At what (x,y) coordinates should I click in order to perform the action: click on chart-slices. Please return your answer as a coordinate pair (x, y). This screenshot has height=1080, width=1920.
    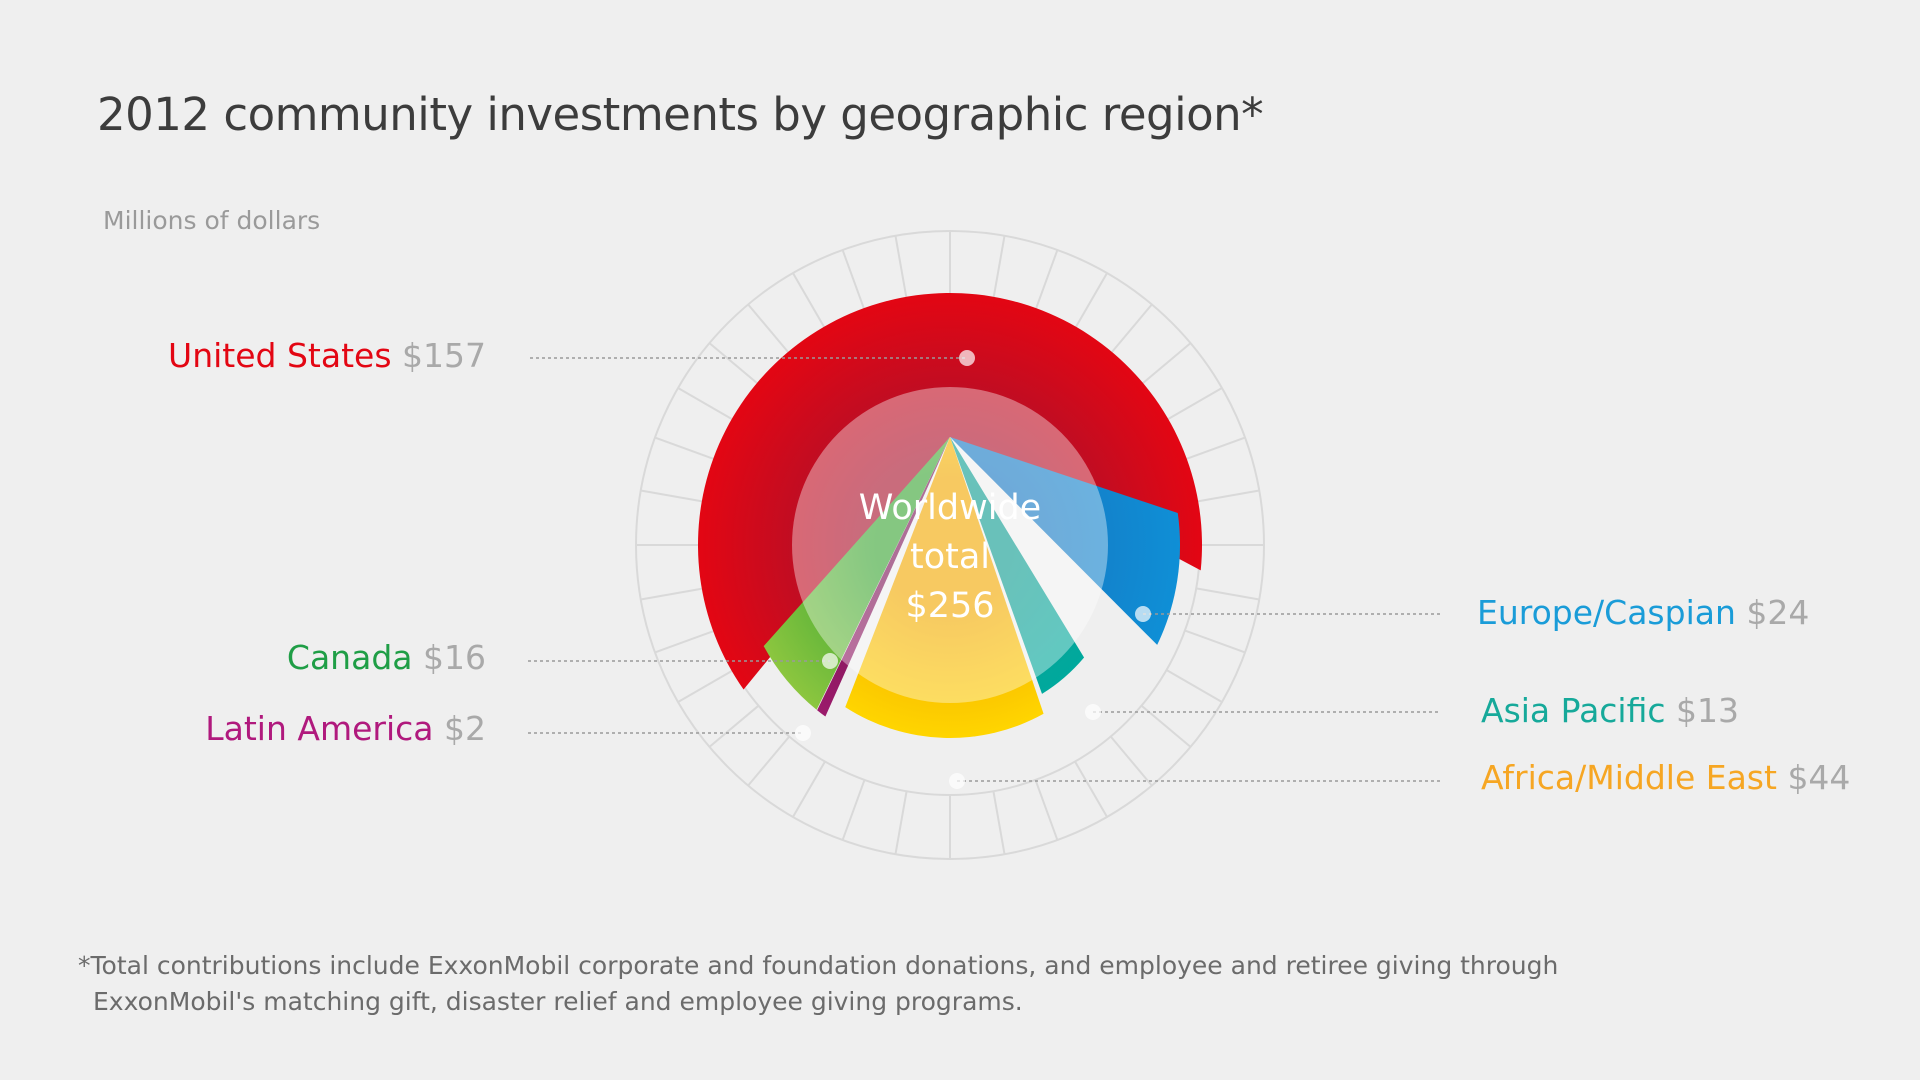
    Looking at the image, I should click on (950, 515).